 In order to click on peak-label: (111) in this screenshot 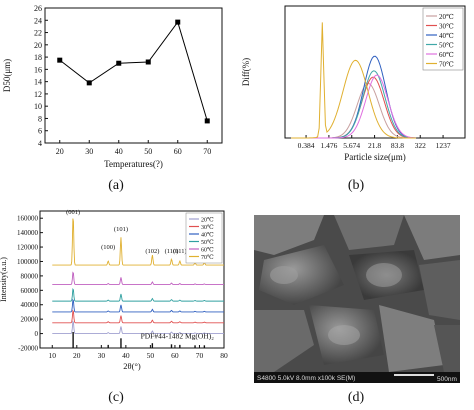, I will do `click(180, 251)`.